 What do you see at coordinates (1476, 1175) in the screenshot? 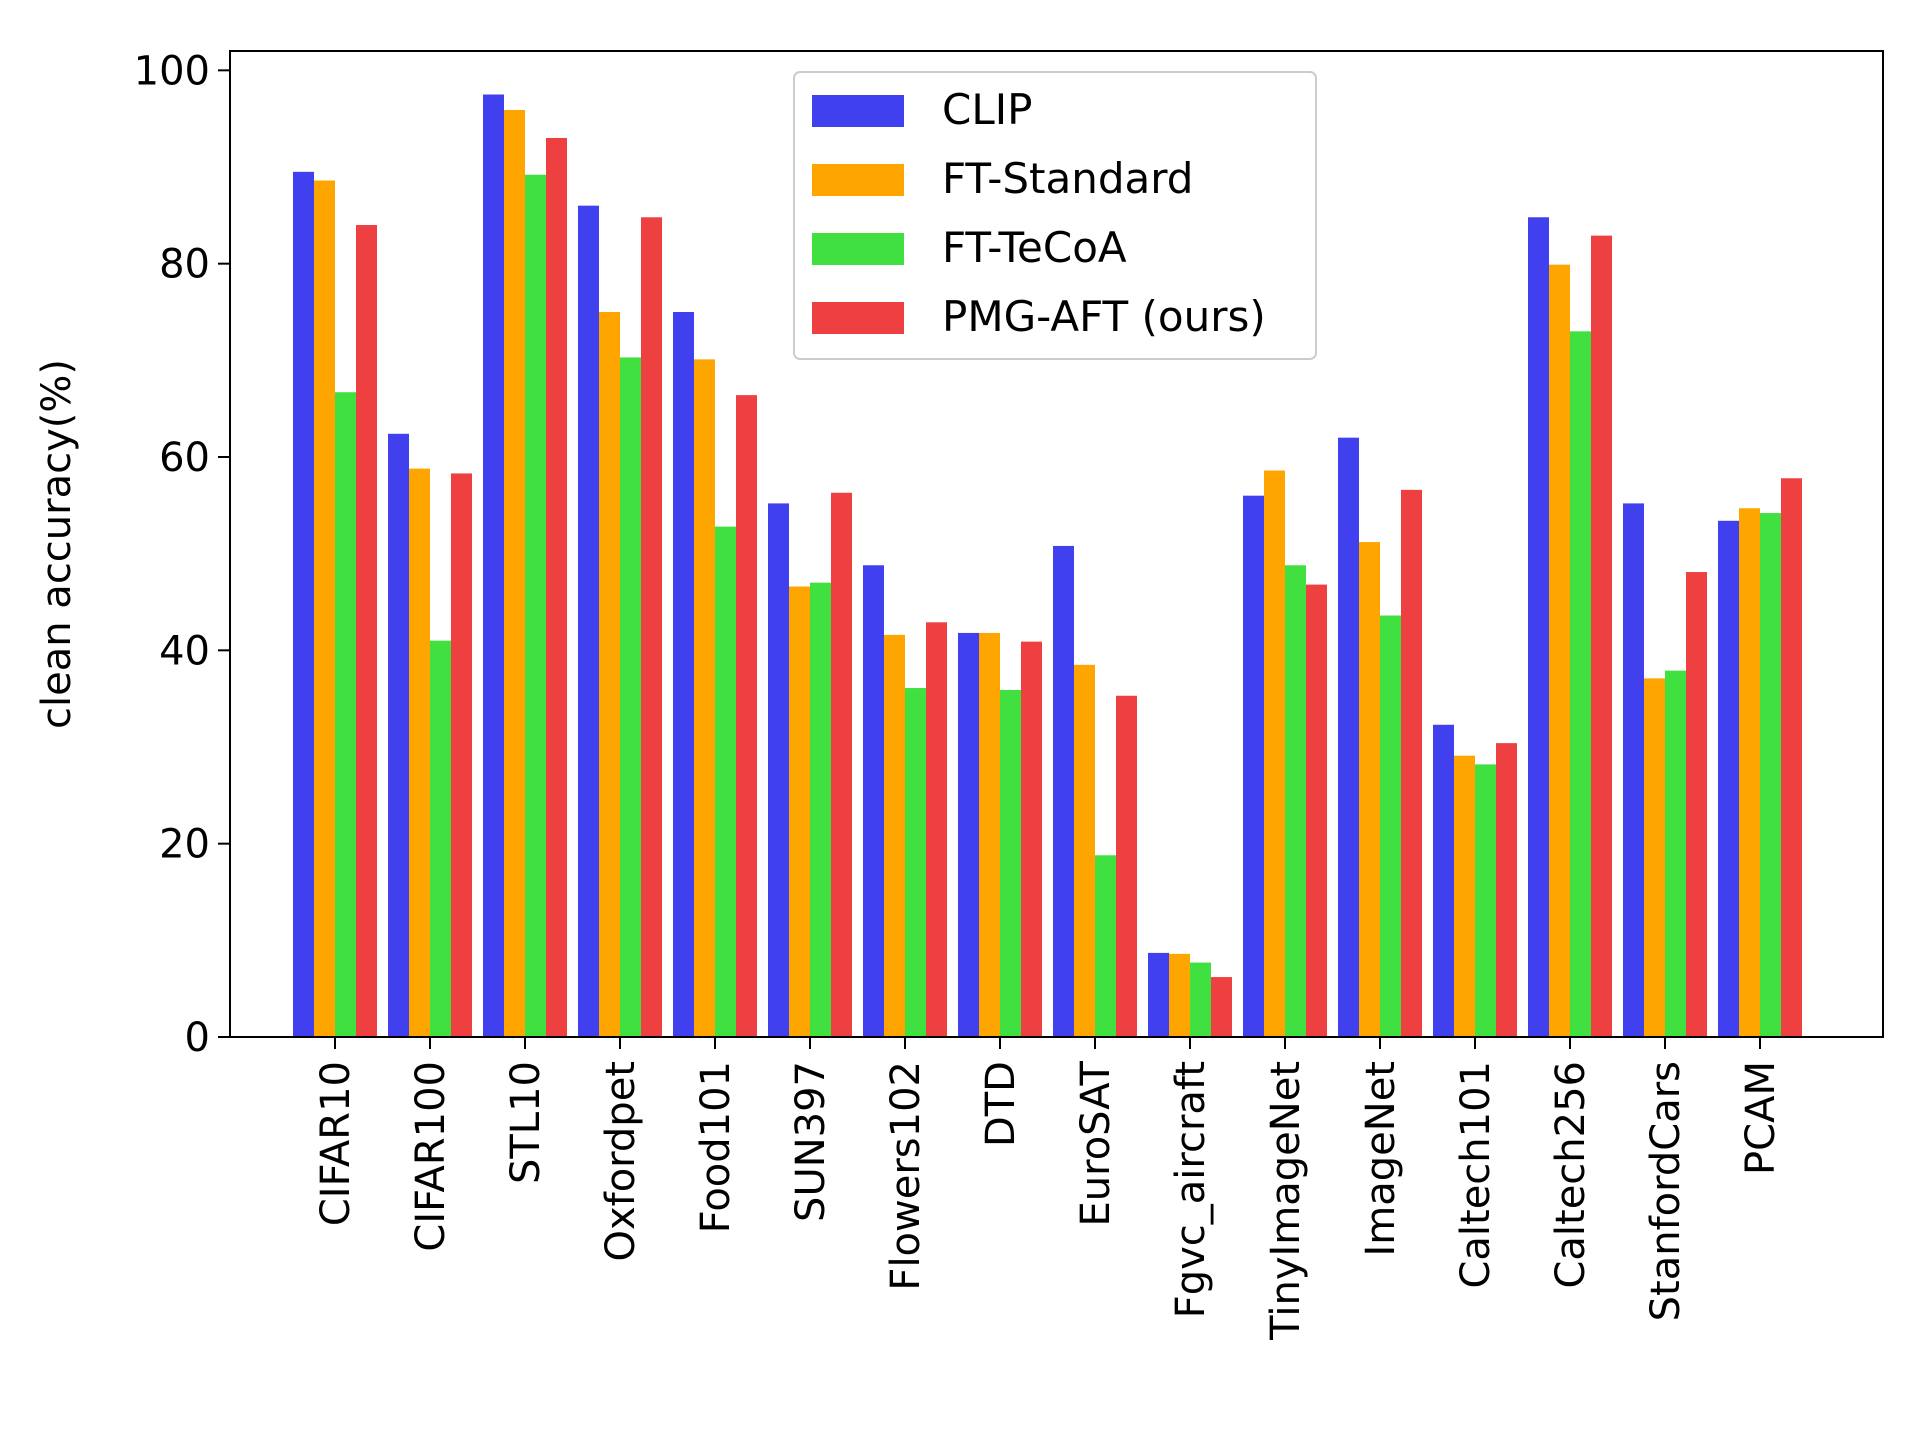
I see `x-tick-label: Caltech101` at bounding box center [1476, 1175].